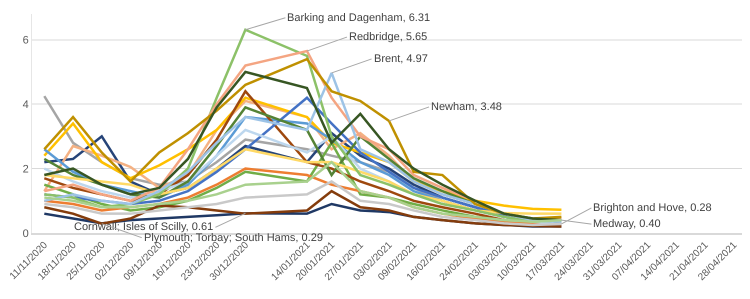  I want to click on annotation: Newham, 3.48, so click(466, 107).